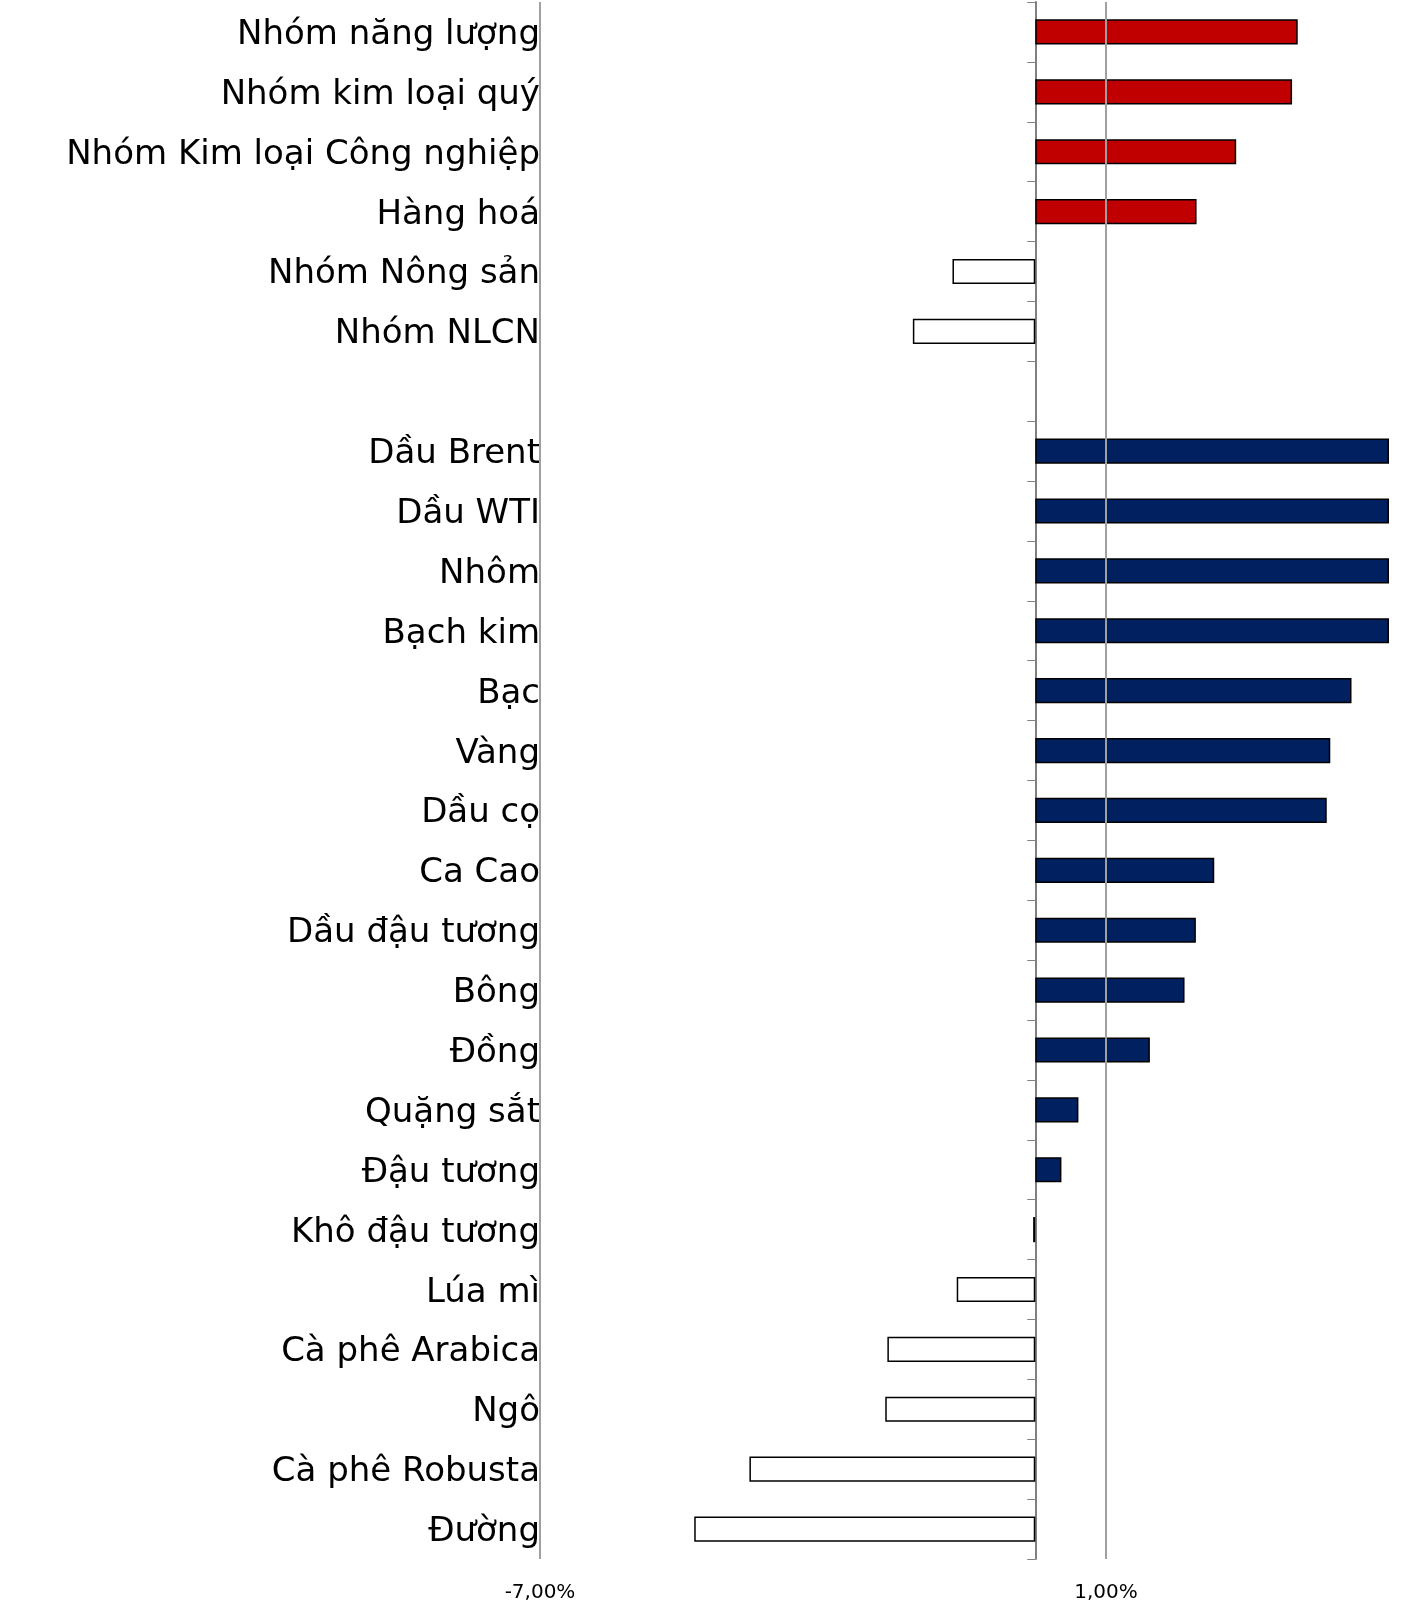  What do you see at coordinates (479, 870) in the screenshot?
I see `y-tick-label: Ca Cao` at bounding box center [479, 870].